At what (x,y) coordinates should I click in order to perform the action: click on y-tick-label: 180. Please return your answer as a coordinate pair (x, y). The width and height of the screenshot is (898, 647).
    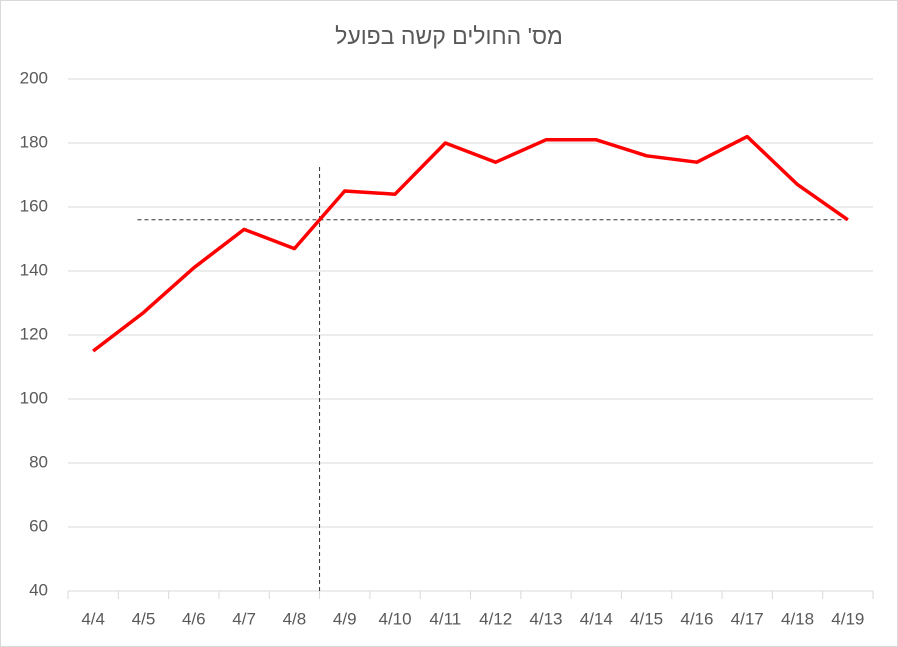
    Looking at the image, I should click on (34, 141).